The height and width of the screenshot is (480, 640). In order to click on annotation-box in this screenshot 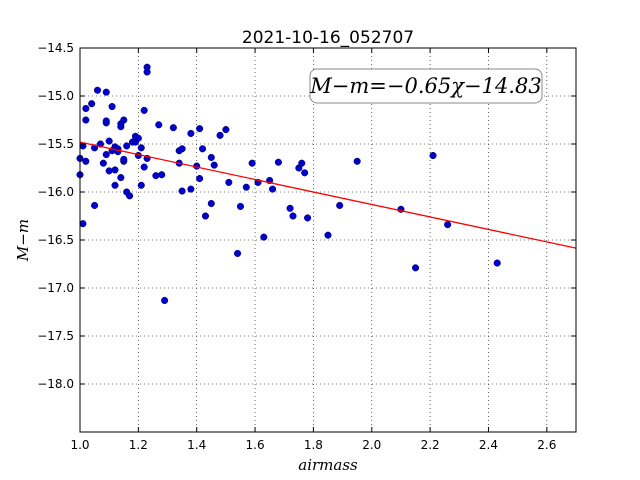, I will do `click(426, 86)`.